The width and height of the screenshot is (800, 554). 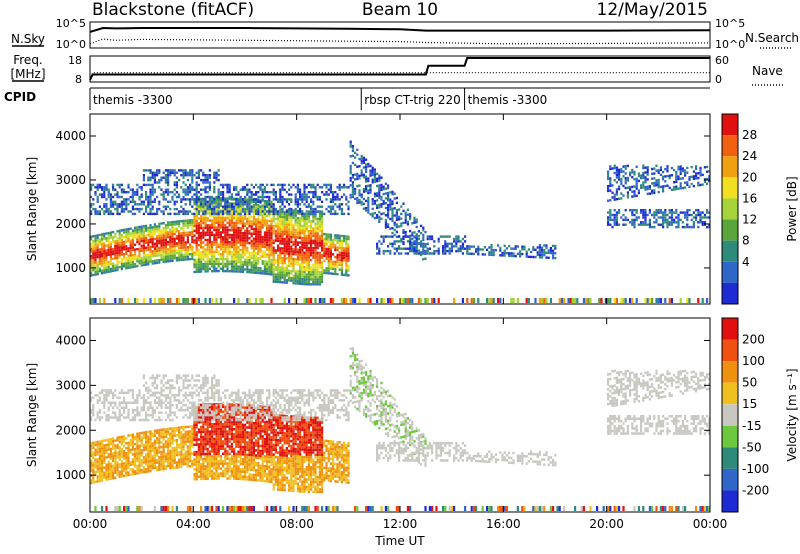 I want to click on velocity-colorbar-tick-3: 15, so click(x=749, y=404).